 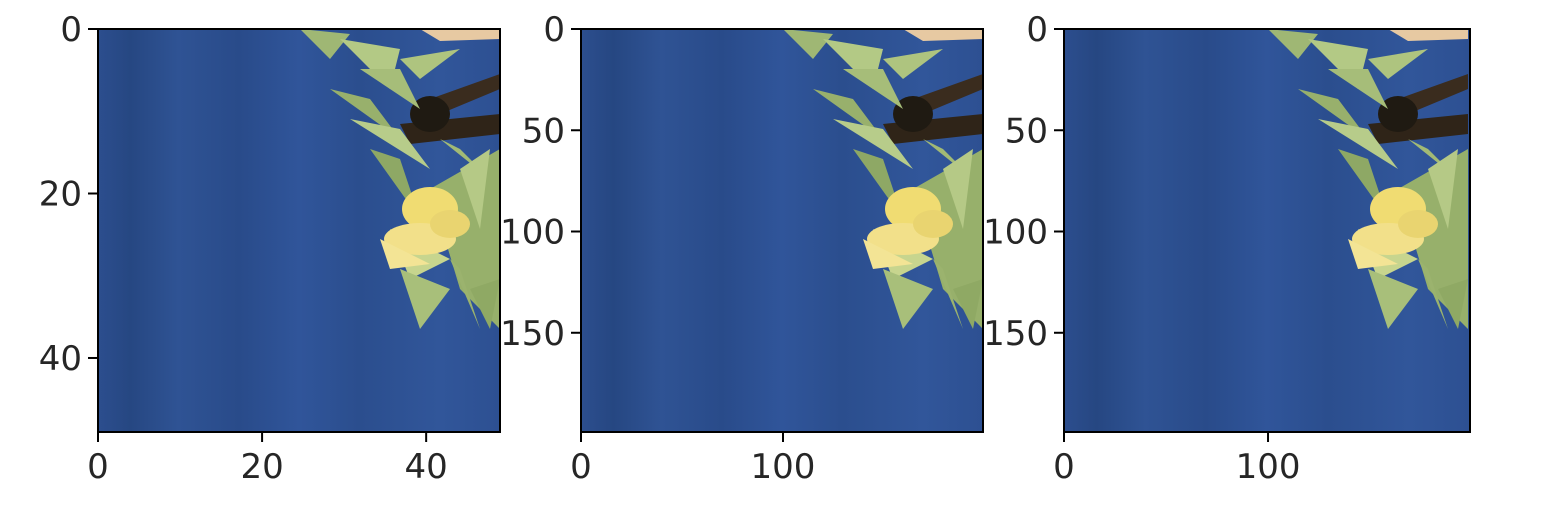 What do you see at coordinates (532, 233) in the screenshot?
I see `panel-2-ytick-label: 100` at bounding box center [532, 233].